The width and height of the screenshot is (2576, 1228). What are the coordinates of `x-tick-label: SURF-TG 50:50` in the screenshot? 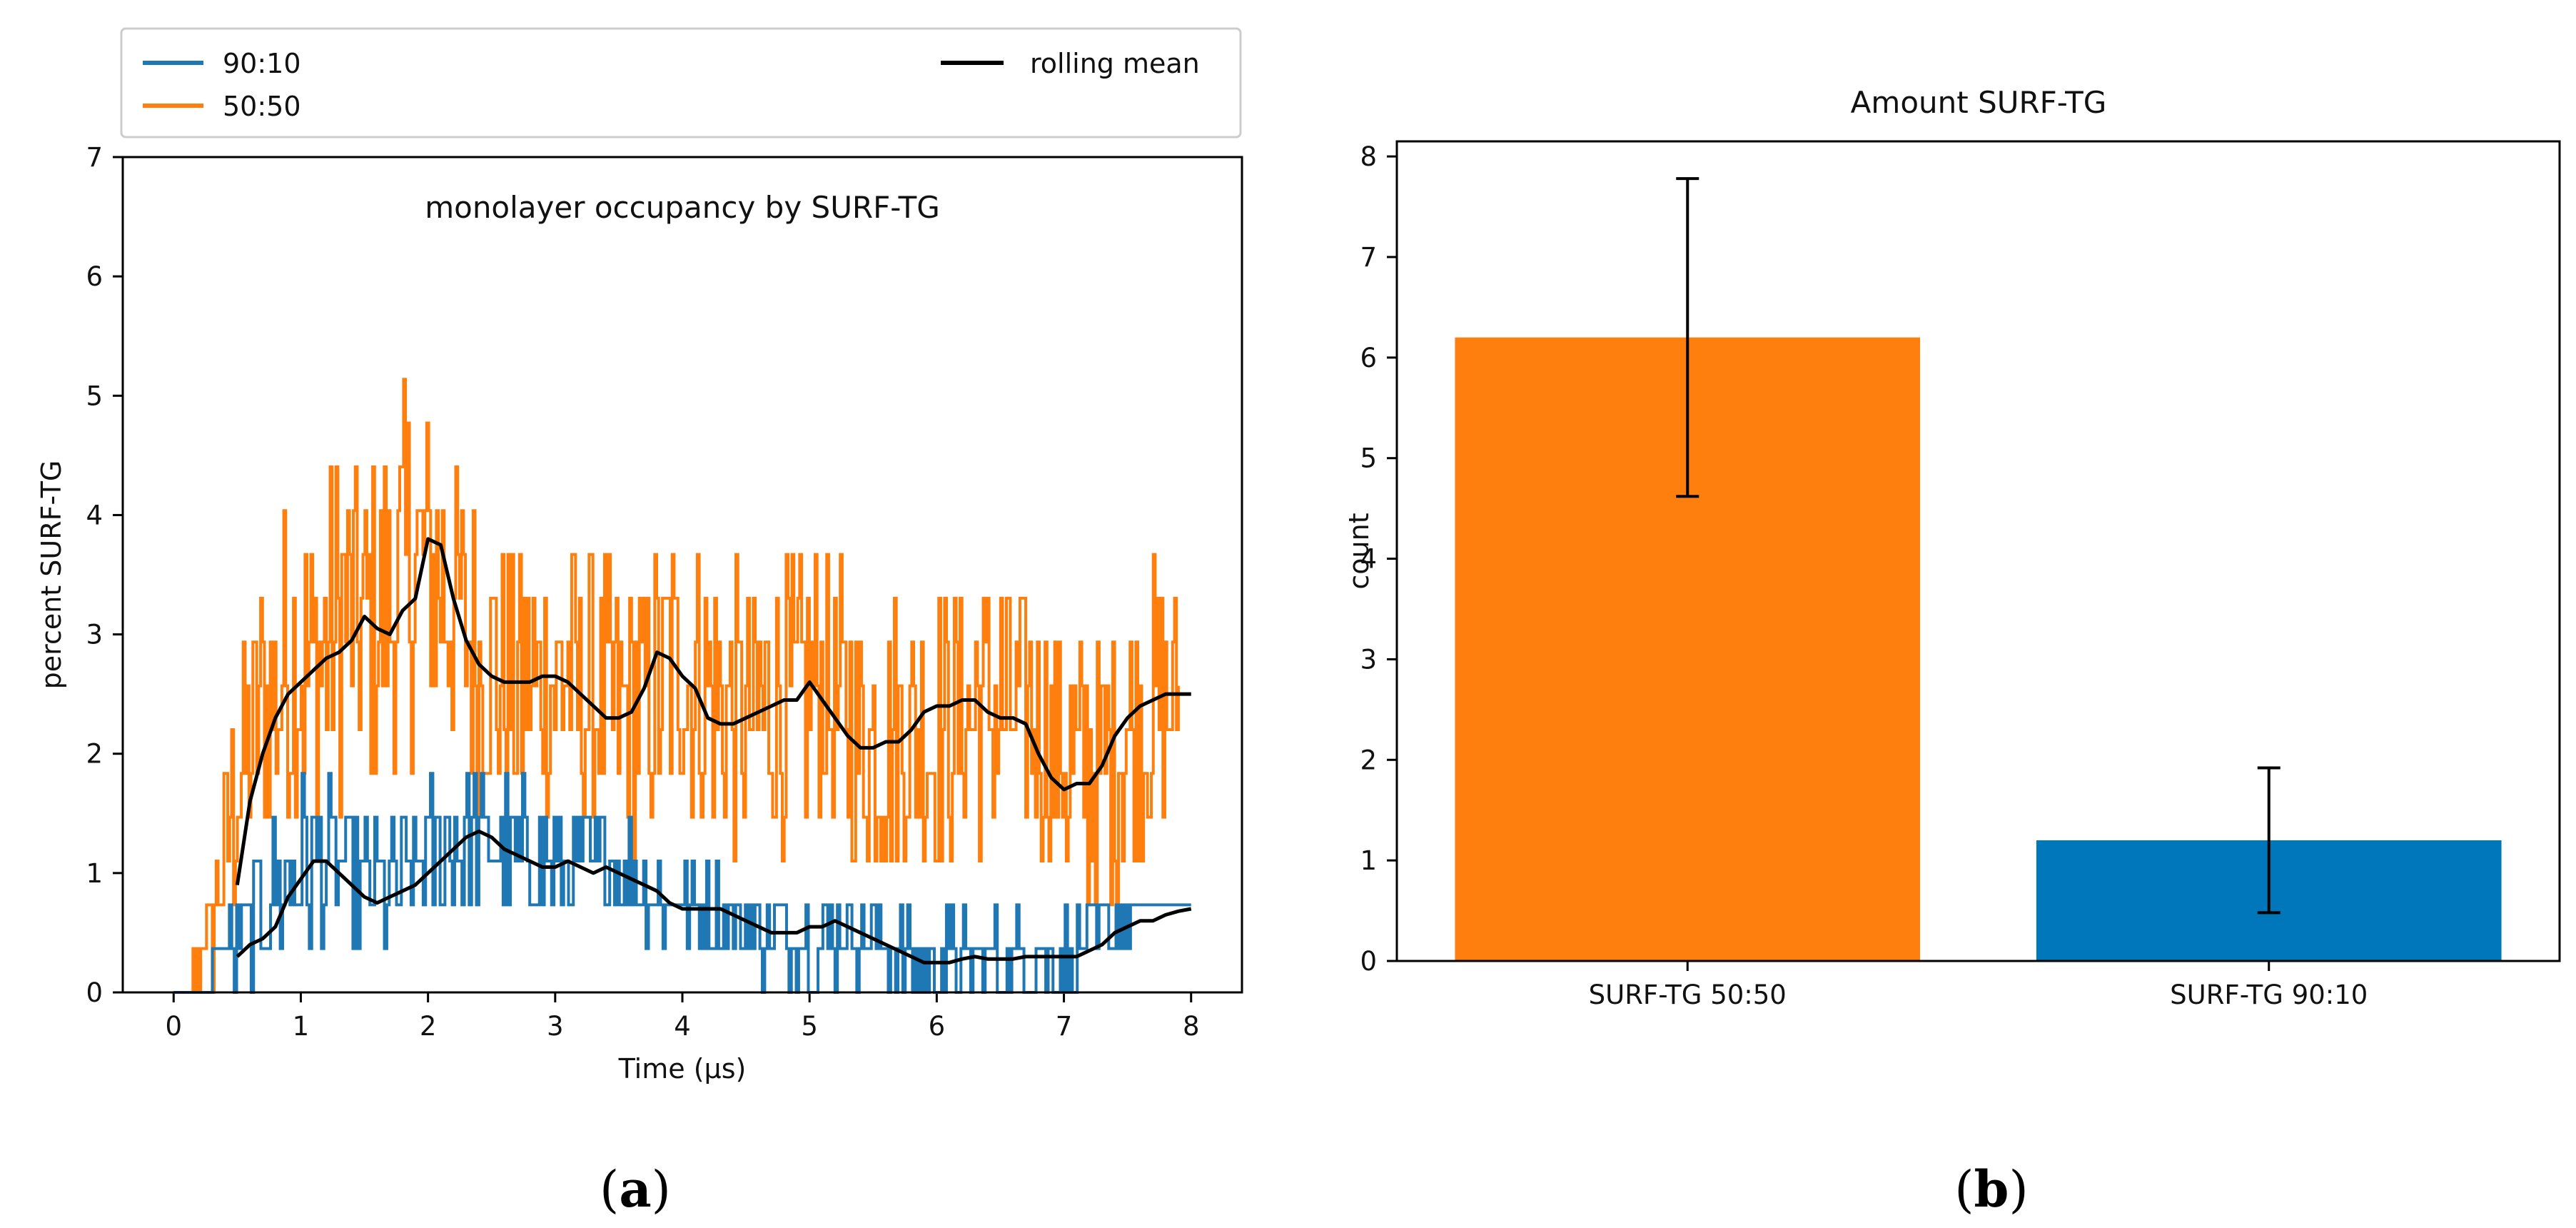 It's located at (1688, 995).